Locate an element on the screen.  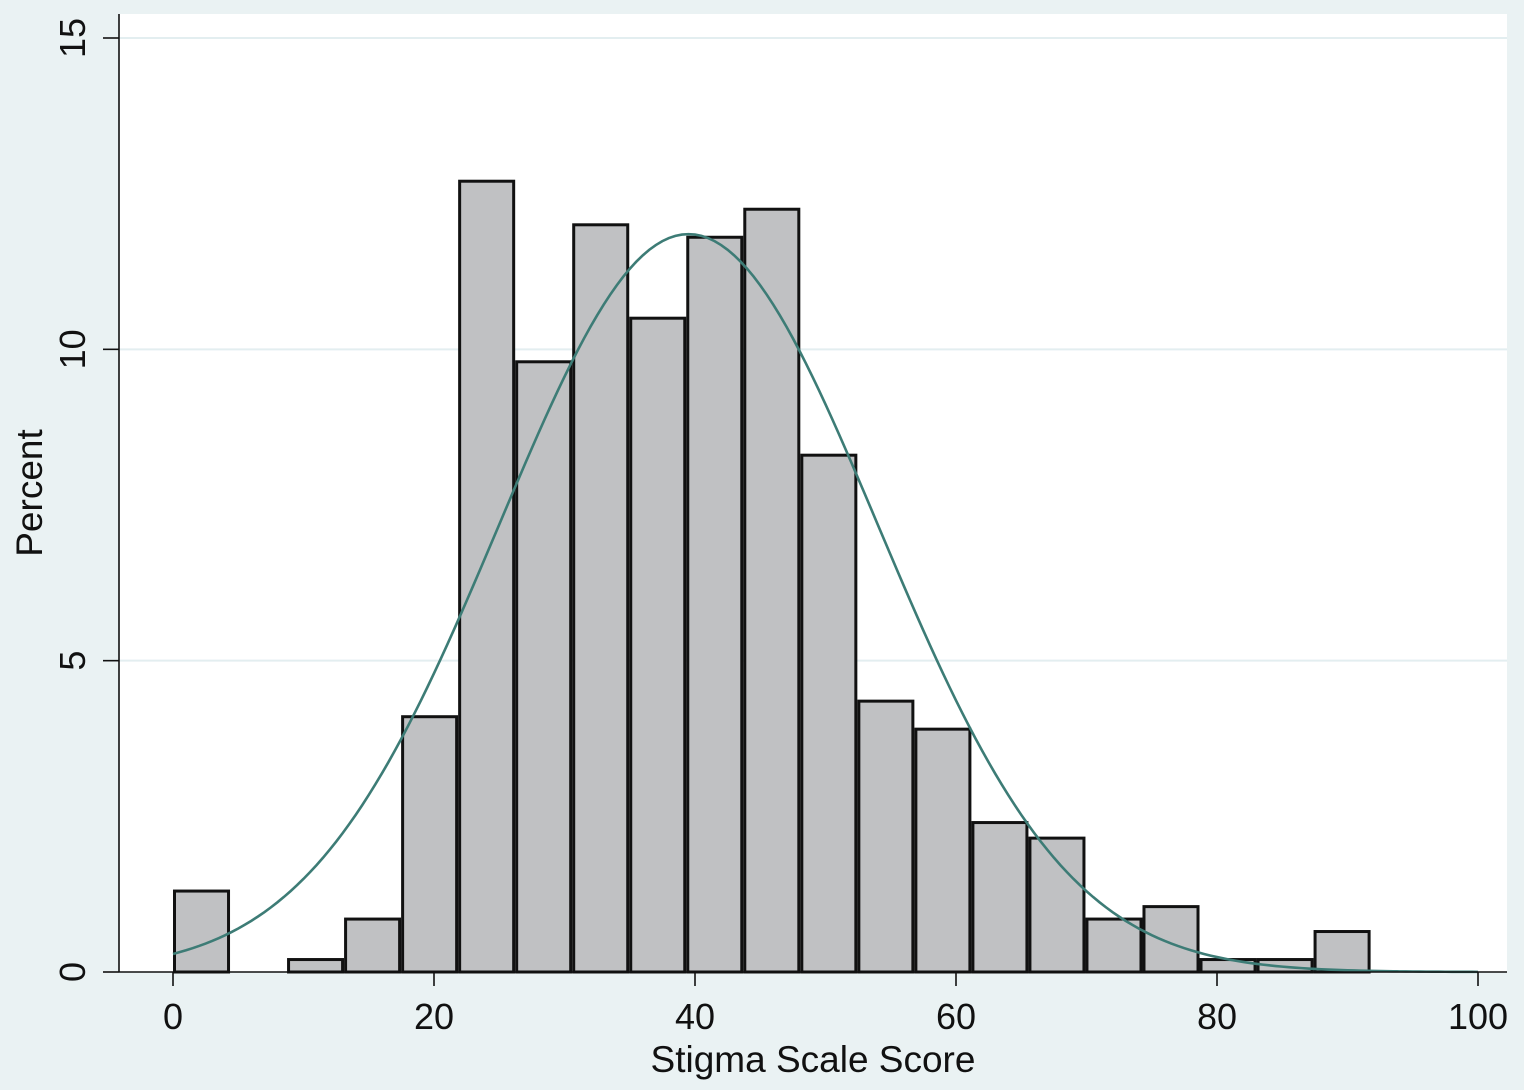
x-tick-label-100: 100 is located at coordinates (1478, 1016).